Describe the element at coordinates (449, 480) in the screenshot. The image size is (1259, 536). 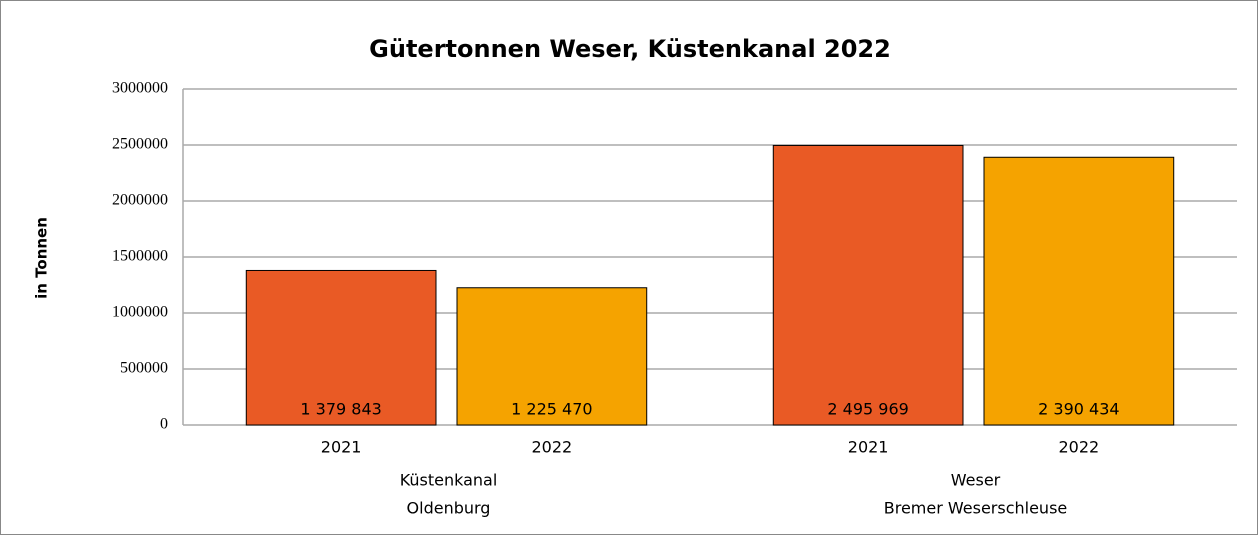
I see `group-label: Küstenkanal` at that location.